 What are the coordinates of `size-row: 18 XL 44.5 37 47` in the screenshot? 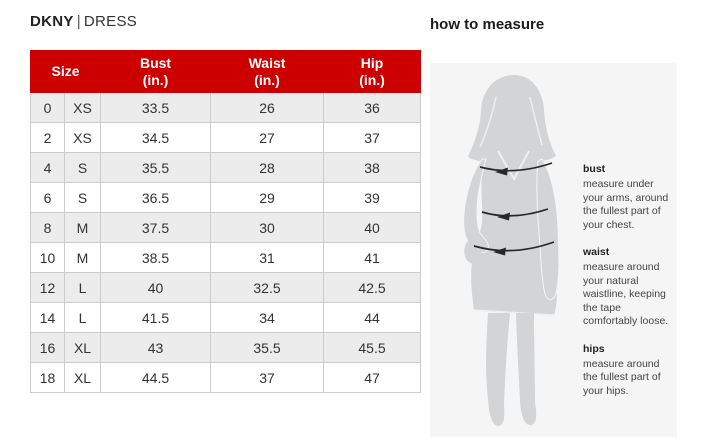 It's located at (226, 377).